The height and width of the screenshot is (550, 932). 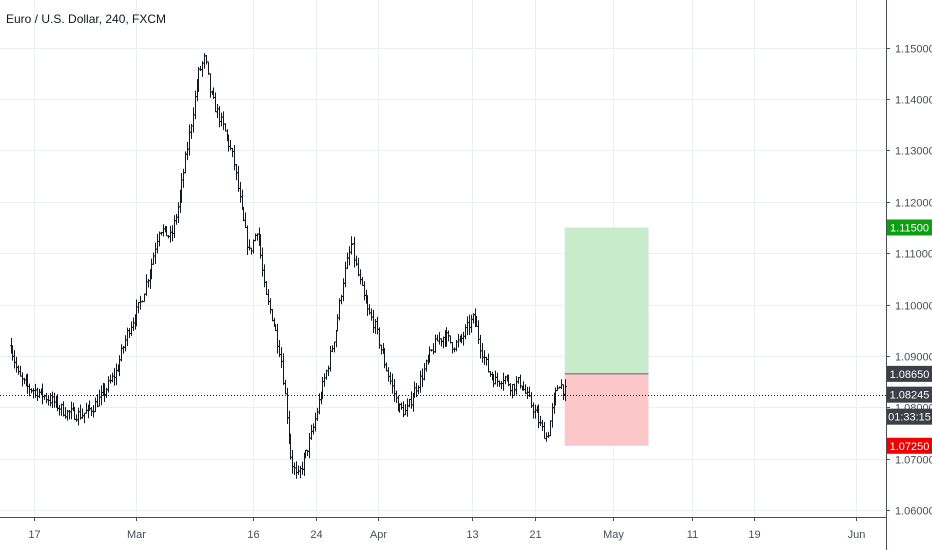 I want to click on price-tags: 1.11500 1.08650 1.08245 01:33:15 1.07250, so click(x=909, y=336).